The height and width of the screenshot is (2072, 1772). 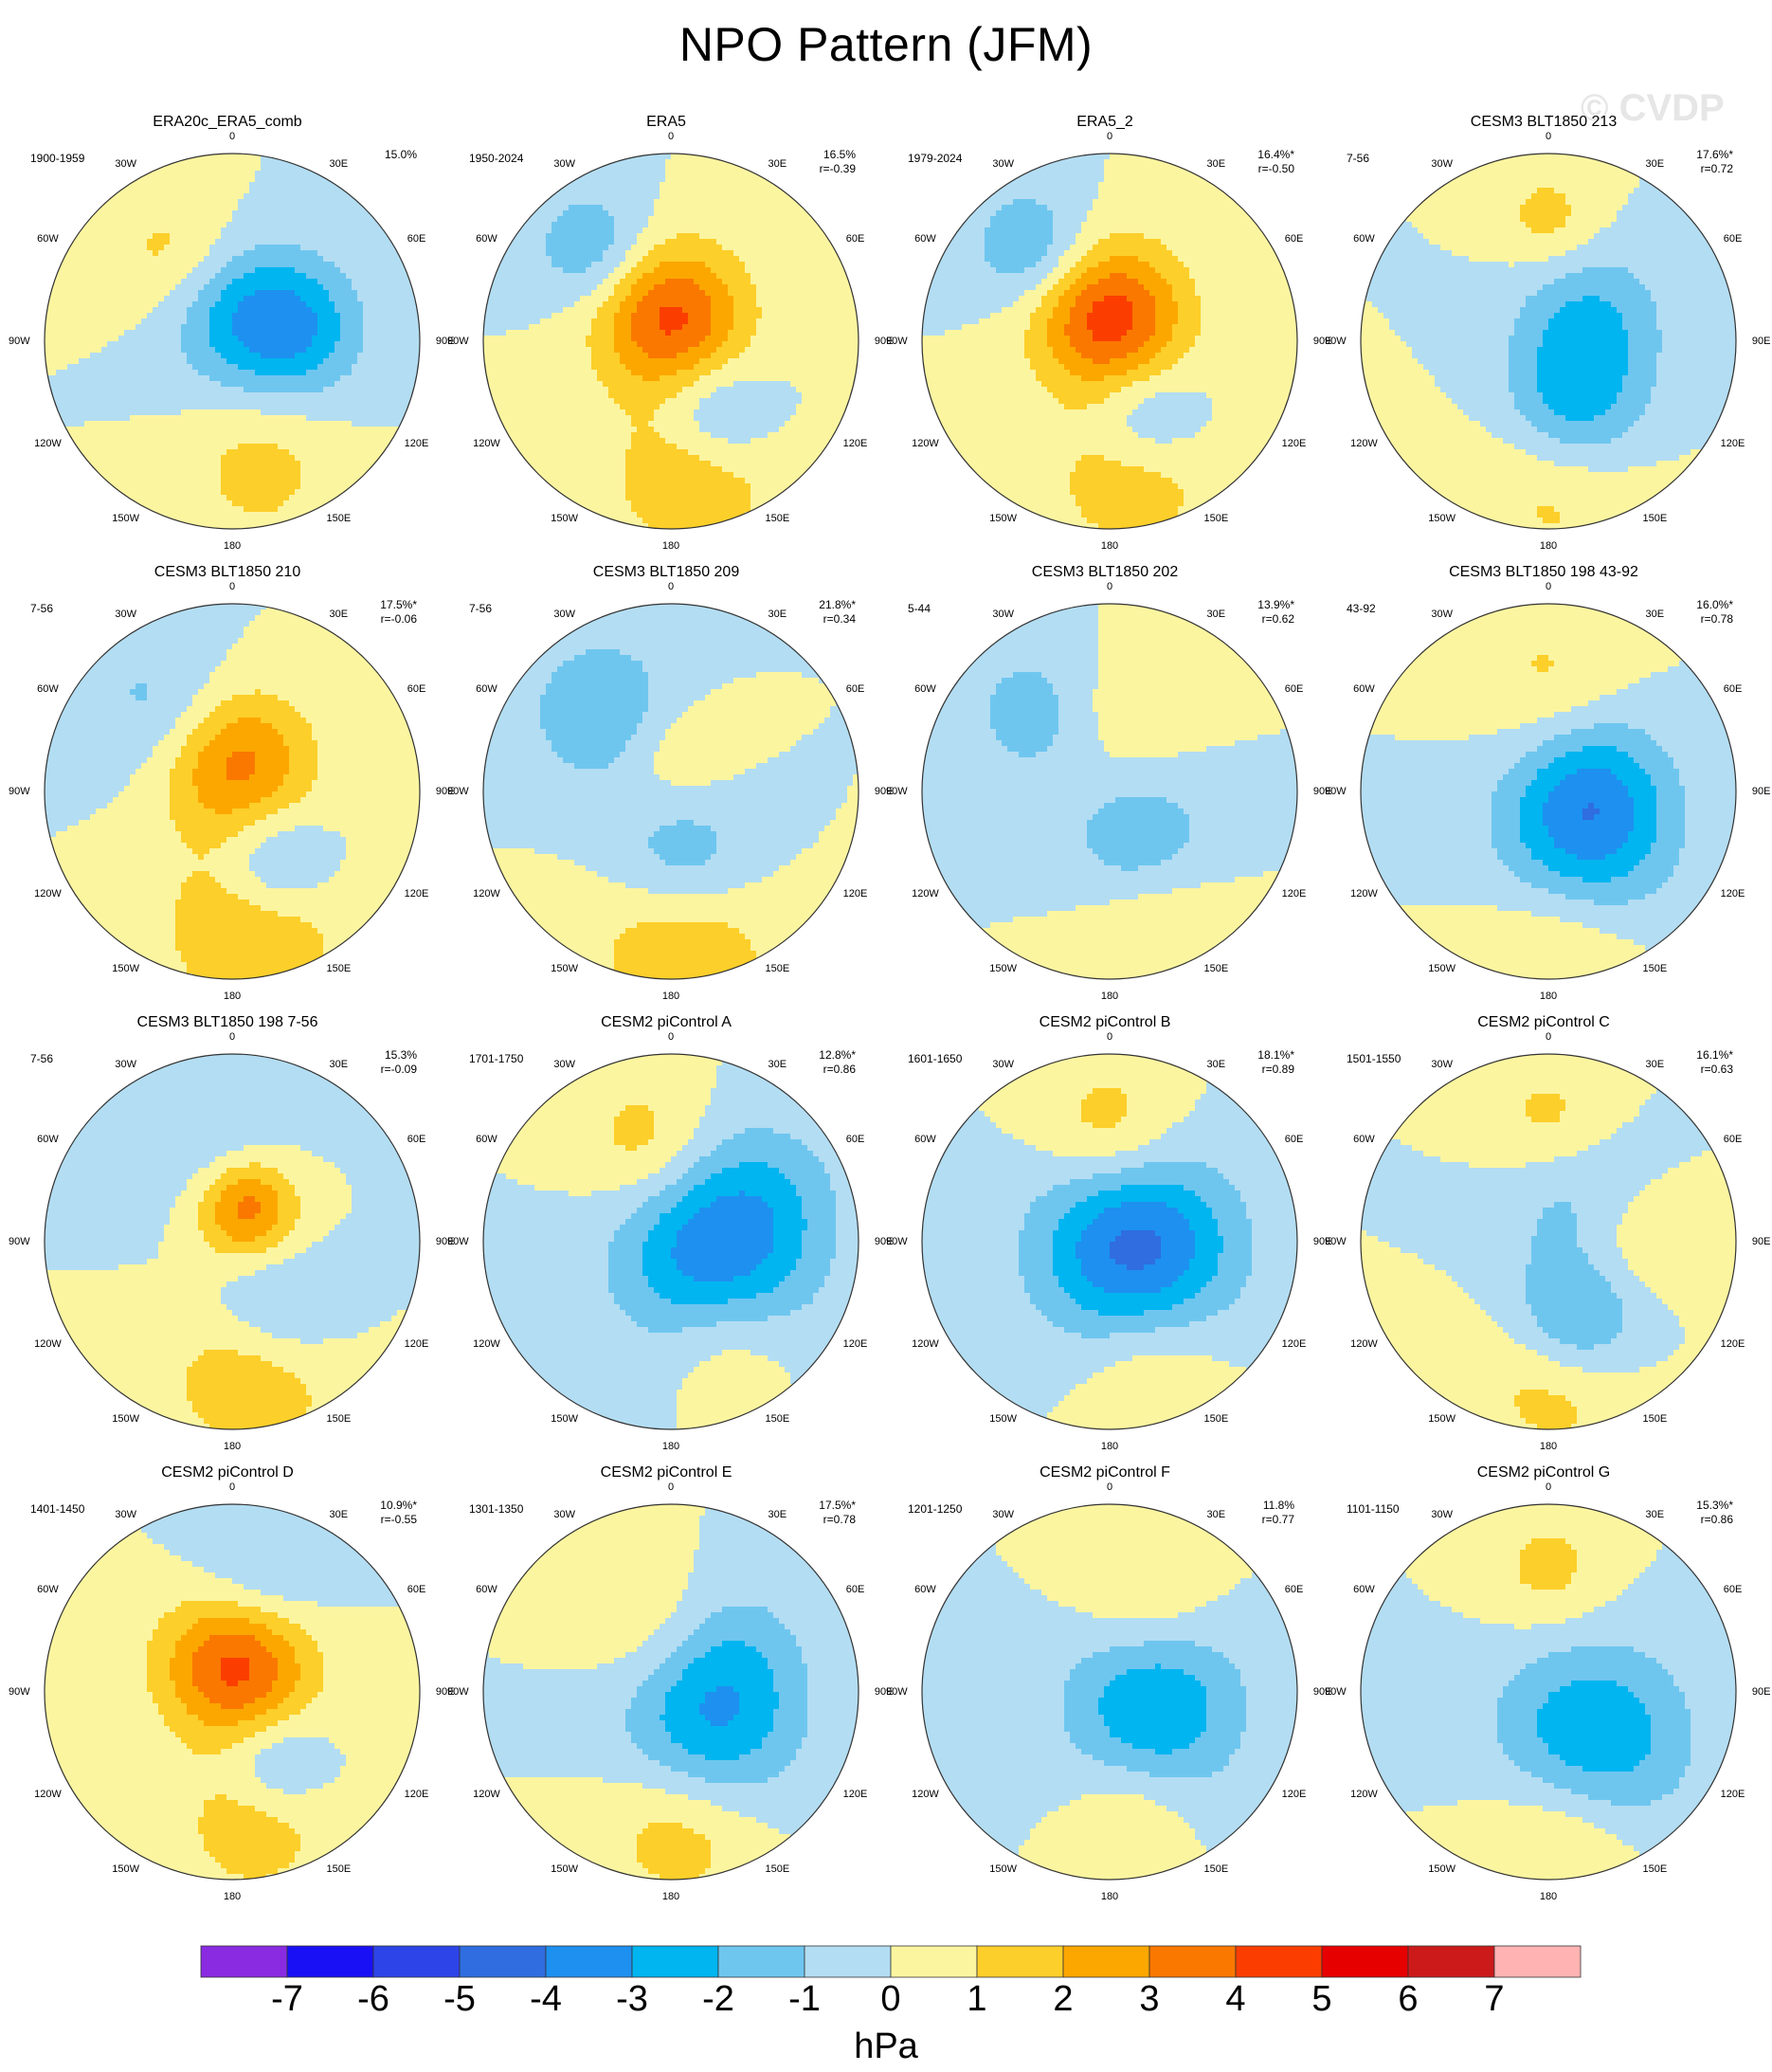 What do you see at coordinates (1063, 2000) in the screenshot?
I see `colorbar-tick-label: 2` at bounding box center [1063, 2000].